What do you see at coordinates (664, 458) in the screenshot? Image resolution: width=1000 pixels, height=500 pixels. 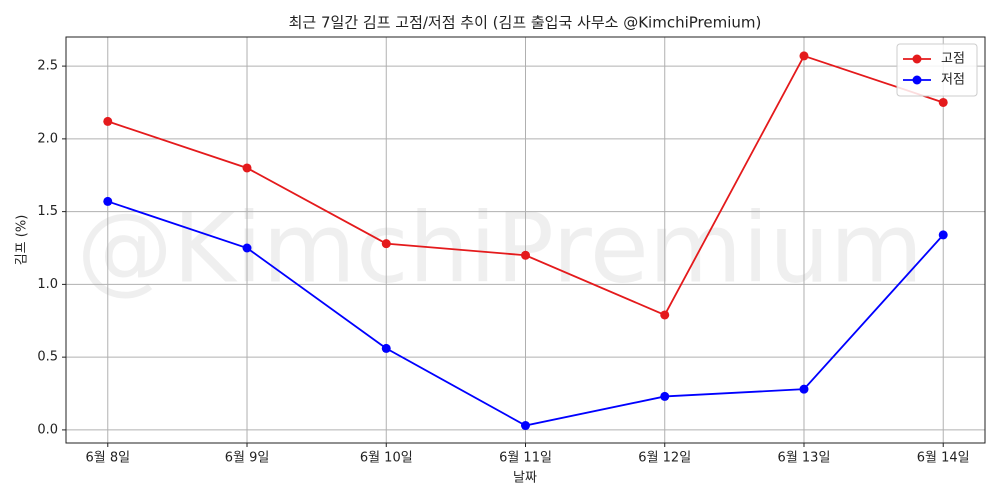 I see `x-tick-label: 6월 12일` at bounding box center [664, 458].